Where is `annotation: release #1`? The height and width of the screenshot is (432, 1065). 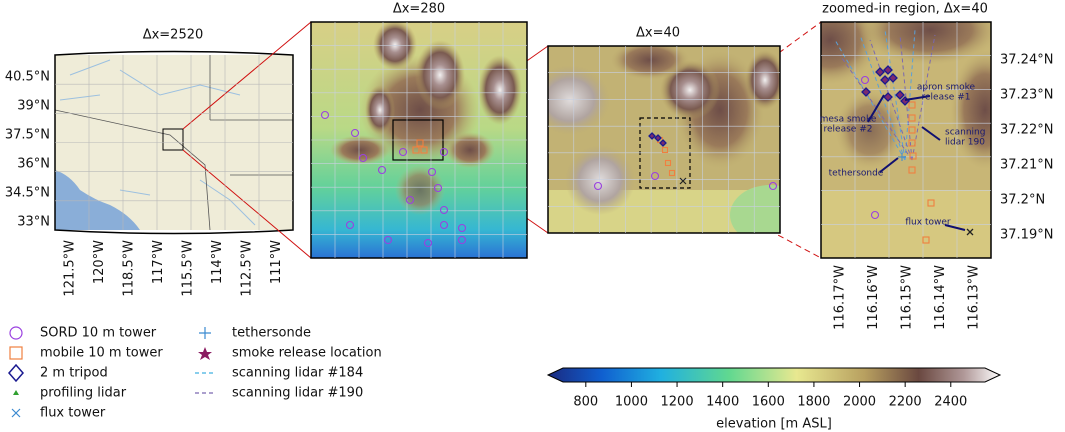
annotation: release #1 is located at coordinates (946, 98).